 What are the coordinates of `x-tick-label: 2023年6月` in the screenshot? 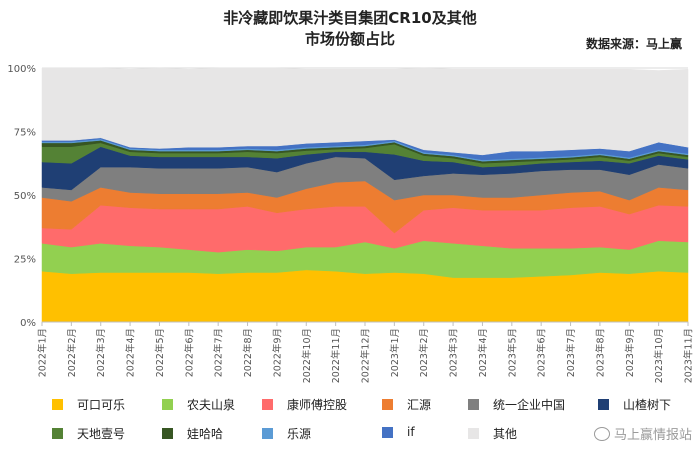 It's located at (542, 352).